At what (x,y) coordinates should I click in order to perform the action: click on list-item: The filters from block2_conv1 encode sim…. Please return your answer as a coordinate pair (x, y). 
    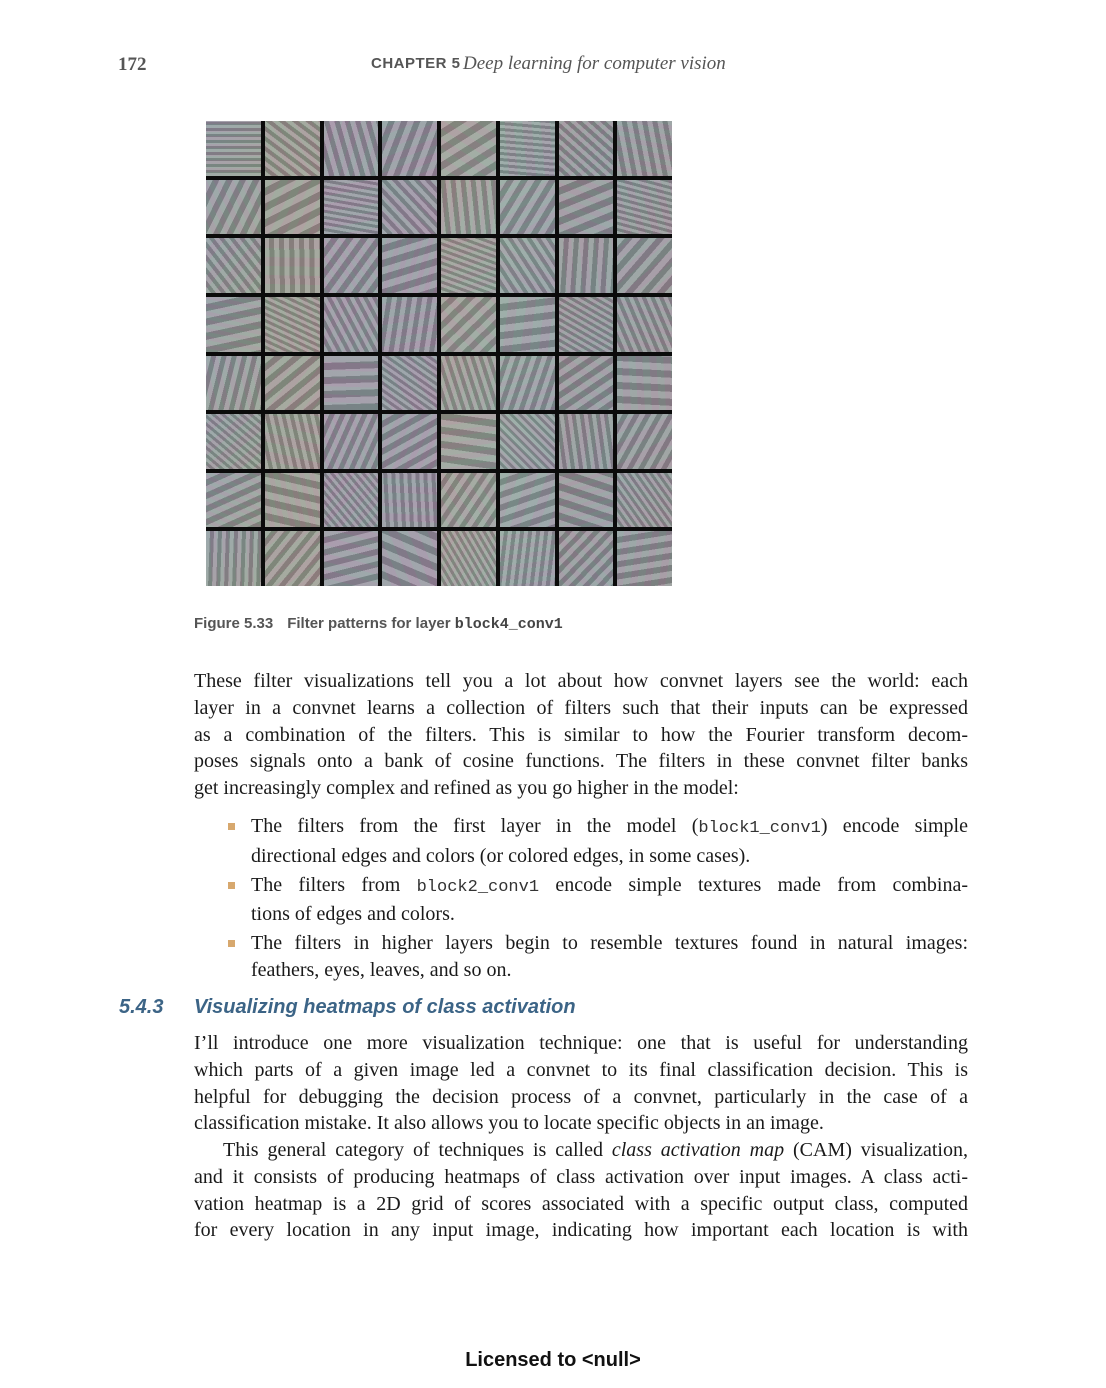
    Looking at the image, I should click on (596, 900).